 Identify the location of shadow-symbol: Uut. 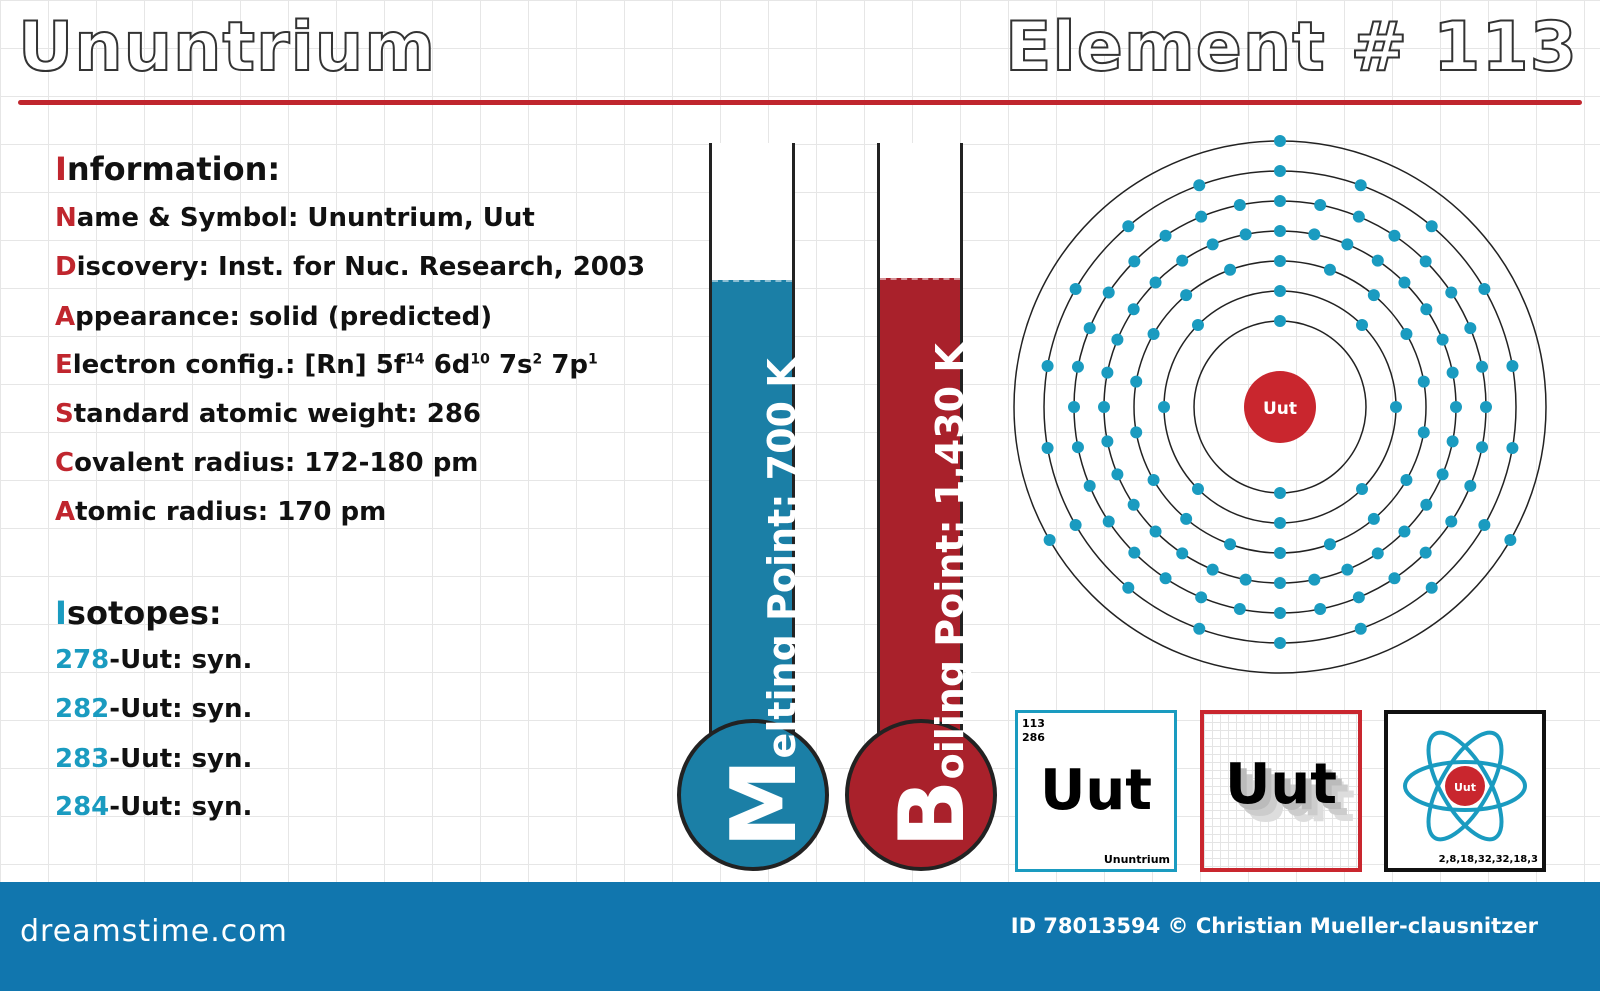
(1281, 784).